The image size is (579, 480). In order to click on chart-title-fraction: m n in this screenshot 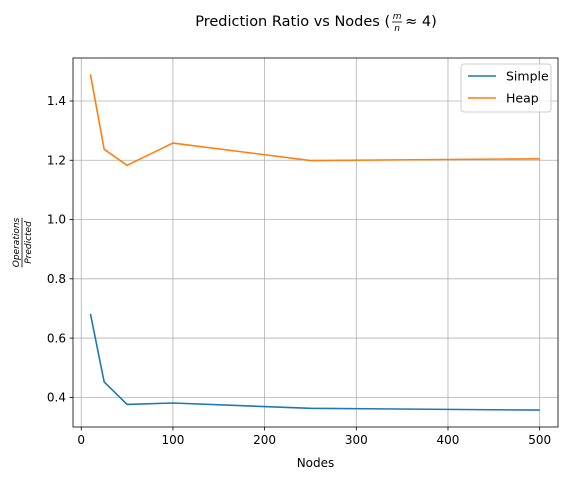, I will do `click(397, 23)`.